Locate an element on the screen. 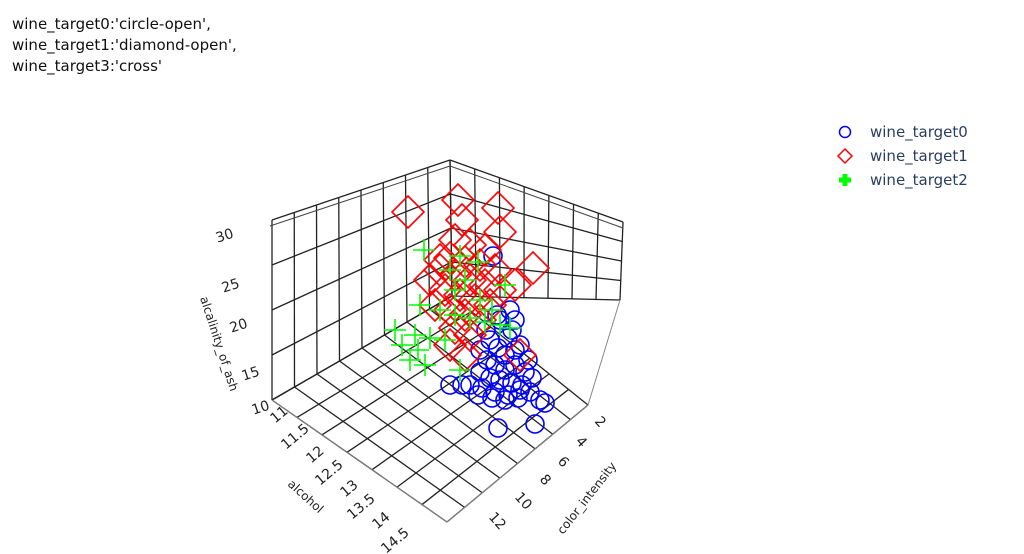  legend-label: wine_target1 is located at coordinates (919, 156).